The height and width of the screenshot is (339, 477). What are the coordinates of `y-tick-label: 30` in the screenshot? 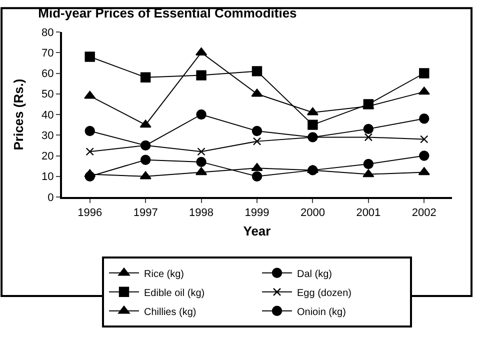 It's located at (48, 136).